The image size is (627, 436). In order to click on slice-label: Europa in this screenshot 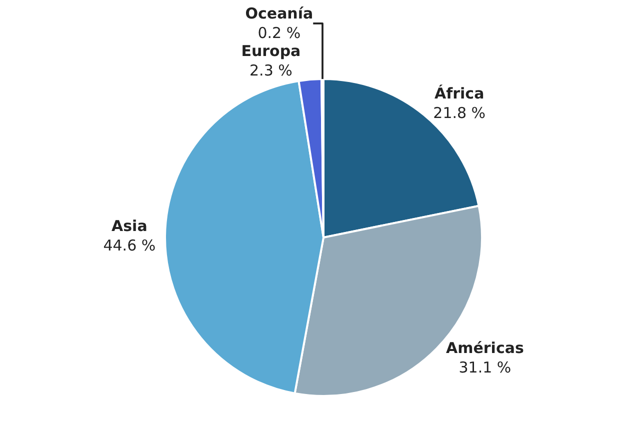, I will do `click(271, 51)`.